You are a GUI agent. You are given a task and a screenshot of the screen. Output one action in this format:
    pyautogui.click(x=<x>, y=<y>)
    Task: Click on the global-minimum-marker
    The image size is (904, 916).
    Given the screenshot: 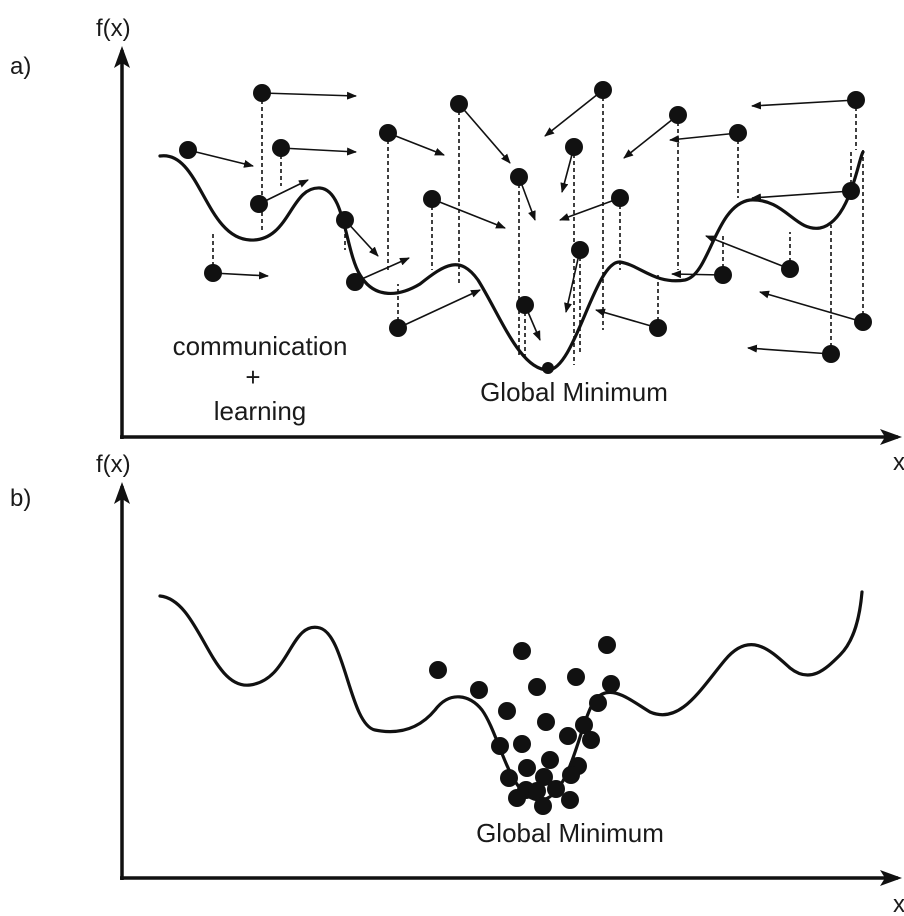 What is the action you would take?
    pyautogui.click(x=548, y=368)
    